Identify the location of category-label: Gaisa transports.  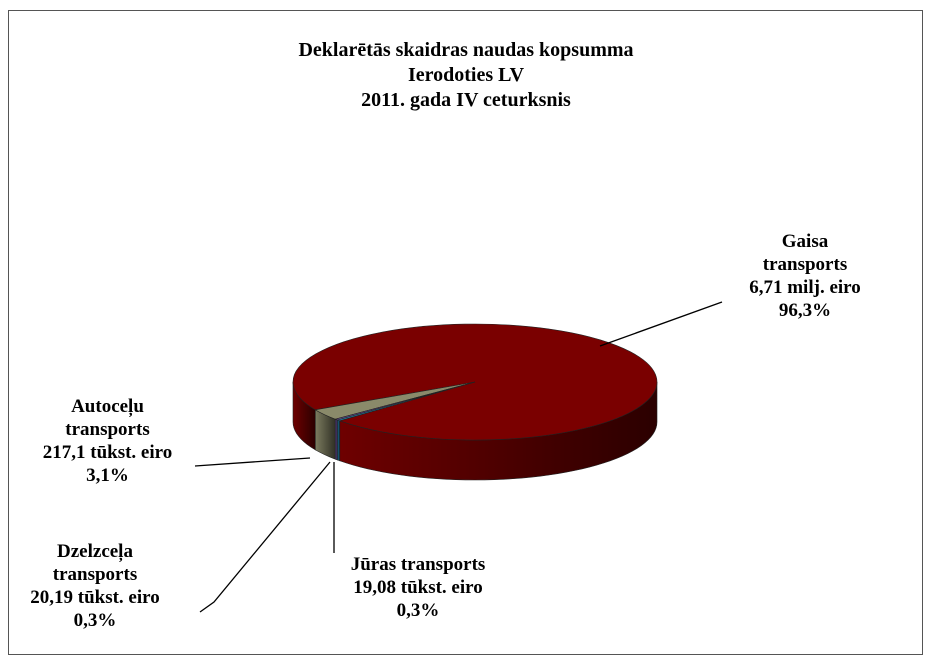
(805, 253).